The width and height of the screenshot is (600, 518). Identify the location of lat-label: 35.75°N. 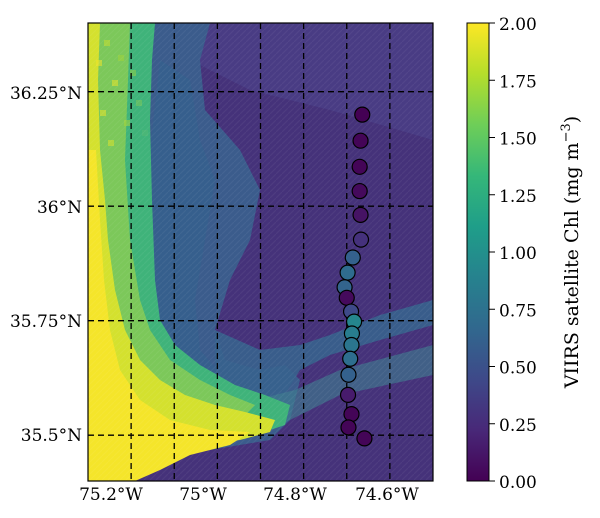
(46, 322).